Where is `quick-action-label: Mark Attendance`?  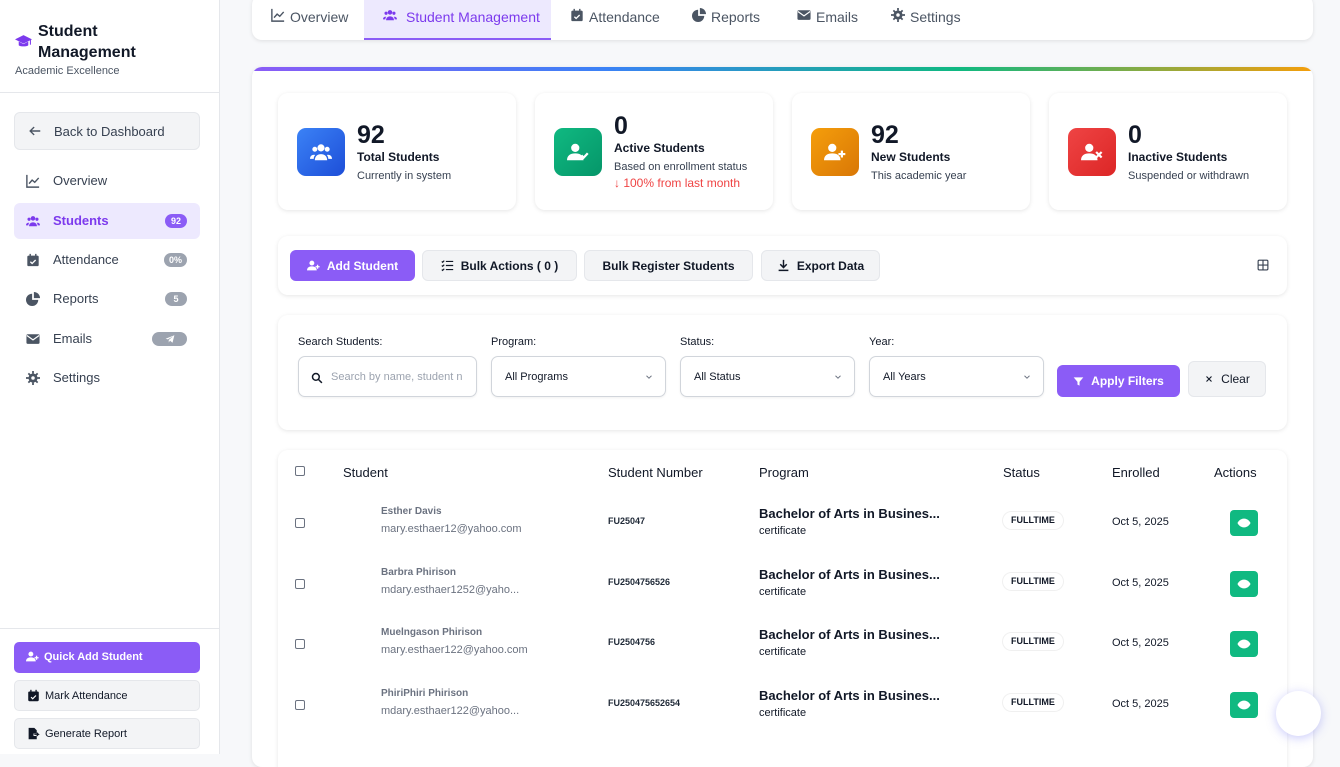
quick-action-label: Mark Attendance is located at coordinates (86, 696).